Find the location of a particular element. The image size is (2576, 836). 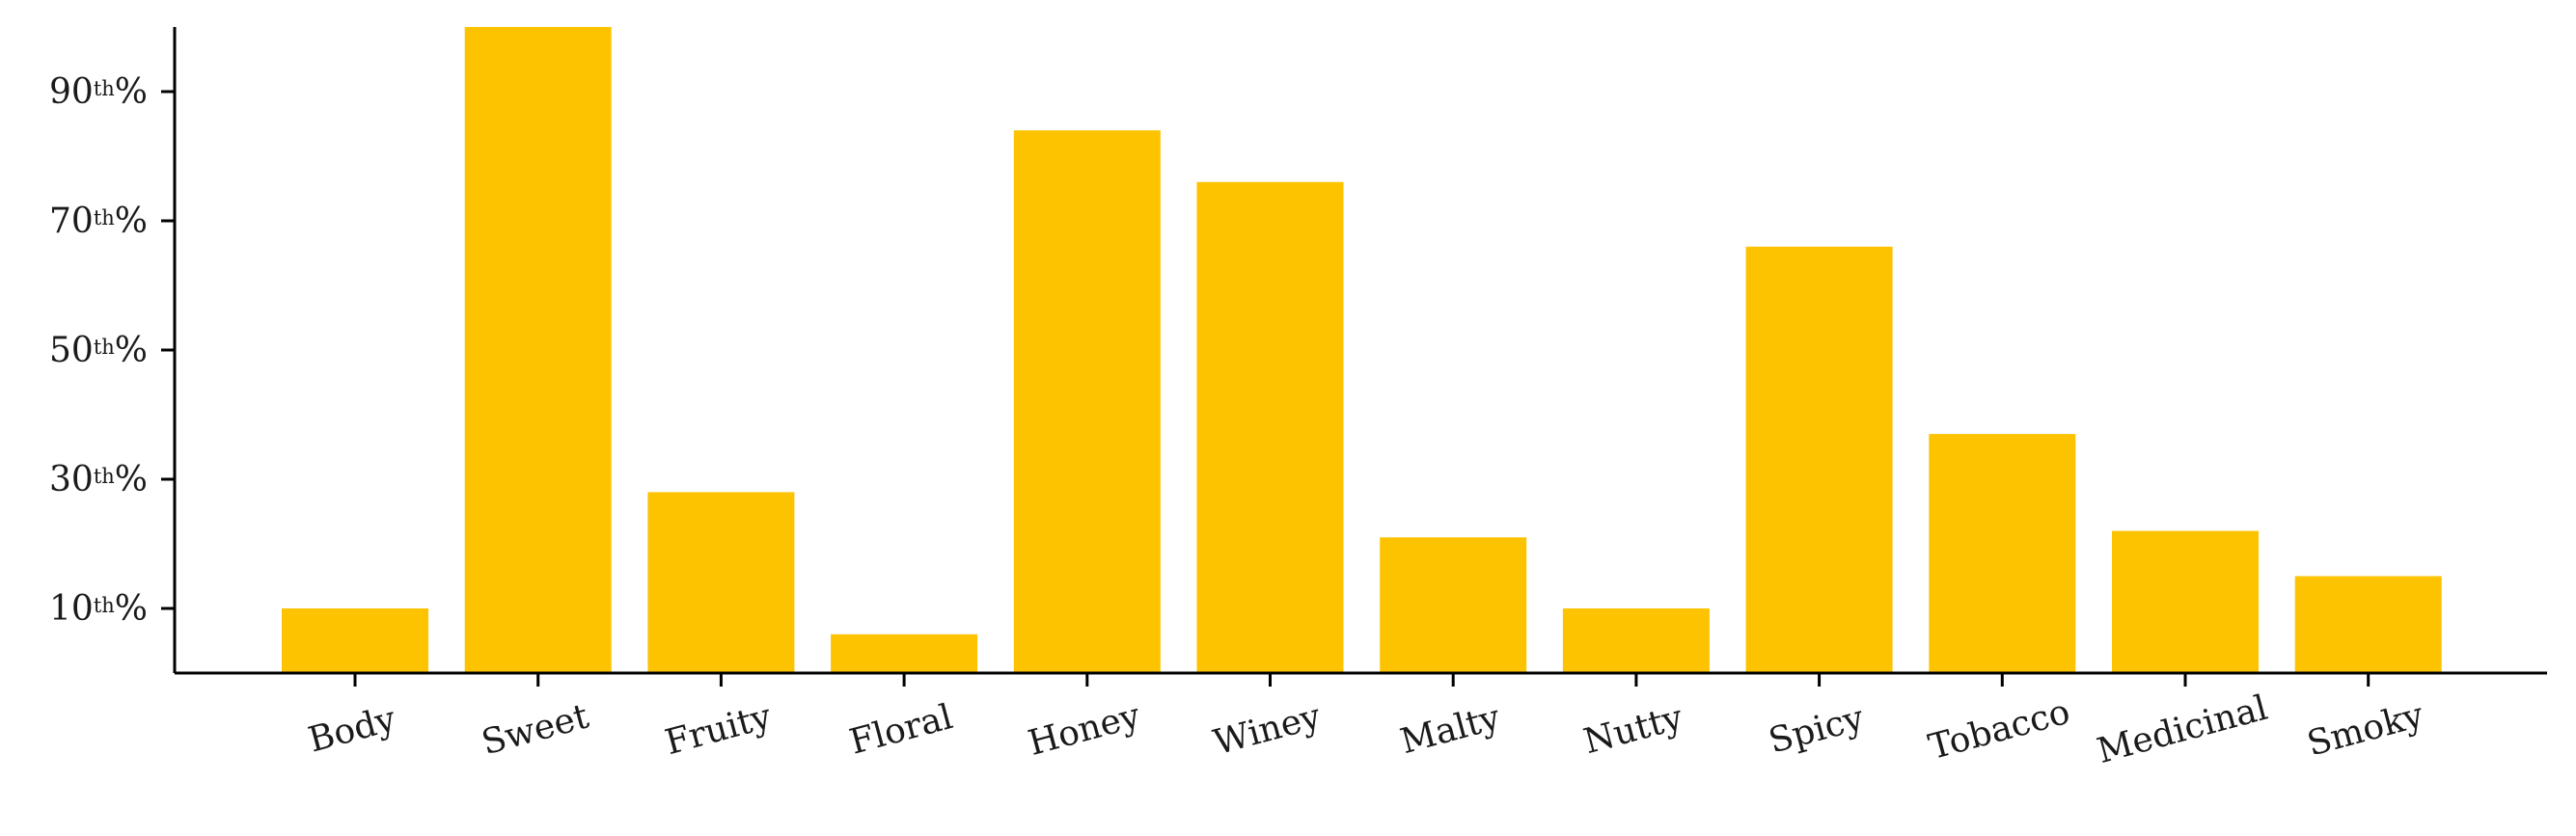

bar-smoky is located at coordinates (2368, 624).